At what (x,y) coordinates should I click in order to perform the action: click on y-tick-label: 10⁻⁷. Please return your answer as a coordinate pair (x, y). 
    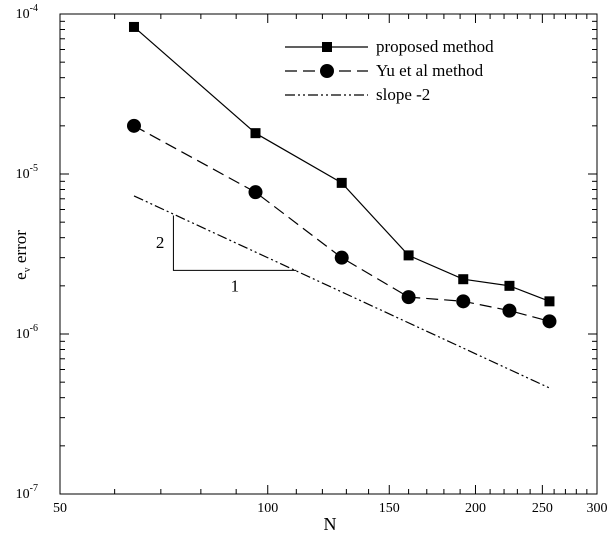
    Looking at the image, I should click on (27, 492).